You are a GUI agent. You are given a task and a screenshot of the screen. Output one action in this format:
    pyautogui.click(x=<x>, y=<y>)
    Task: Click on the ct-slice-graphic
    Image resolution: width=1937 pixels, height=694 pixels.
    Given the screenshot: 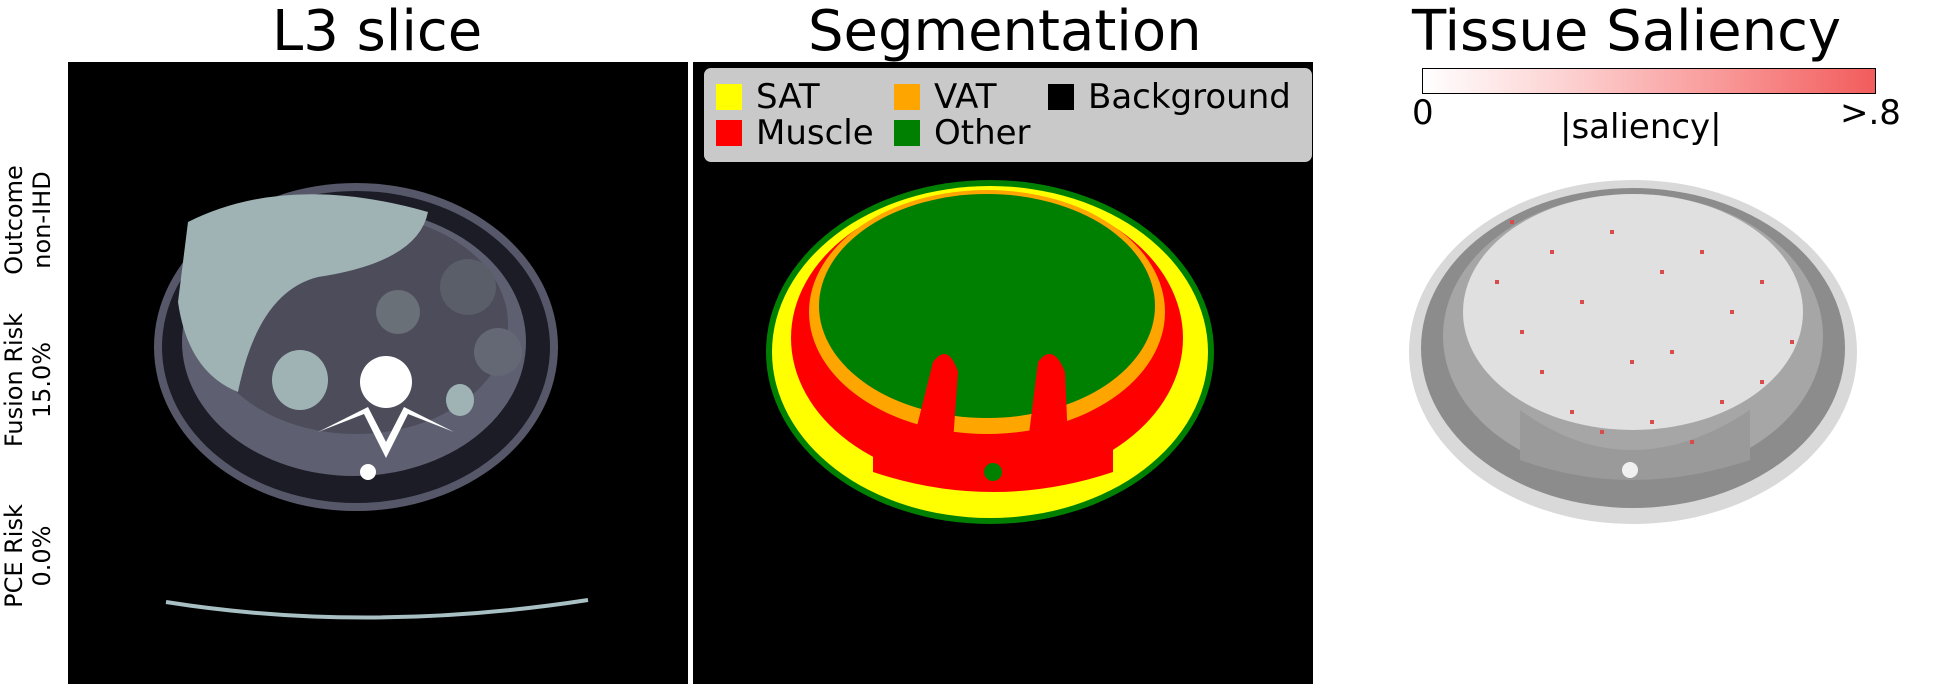 What is the action you would take?
    pyautogui.click(x=371, y=401)
    